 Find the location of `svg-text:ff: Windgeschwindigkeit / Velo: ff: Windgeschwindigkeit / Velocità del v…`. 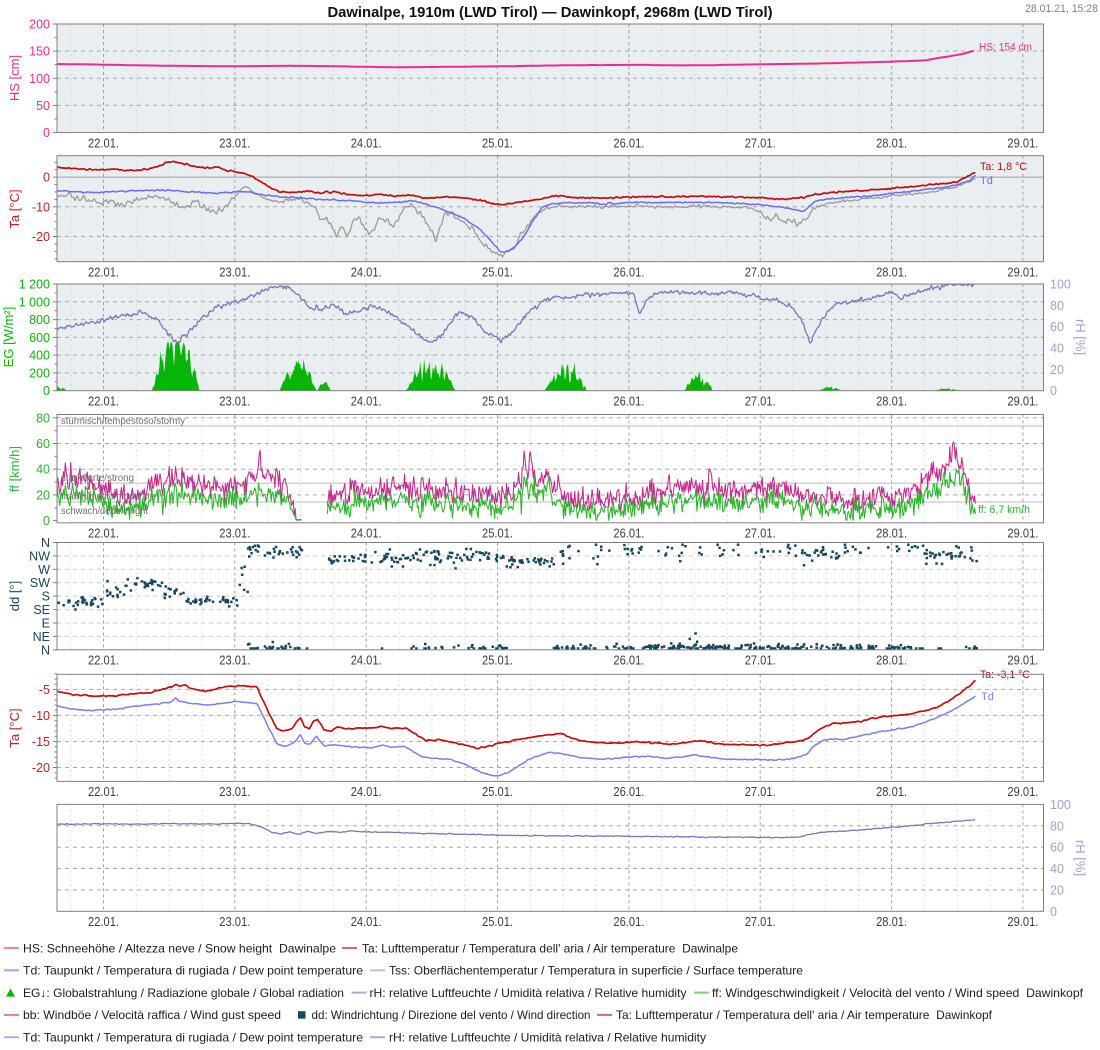

svg-text:ff: Windgeschwindigkeit / Velo: ff: Windgeschwindigkeit / Velocità del v… is located at coordinates (898, 993).